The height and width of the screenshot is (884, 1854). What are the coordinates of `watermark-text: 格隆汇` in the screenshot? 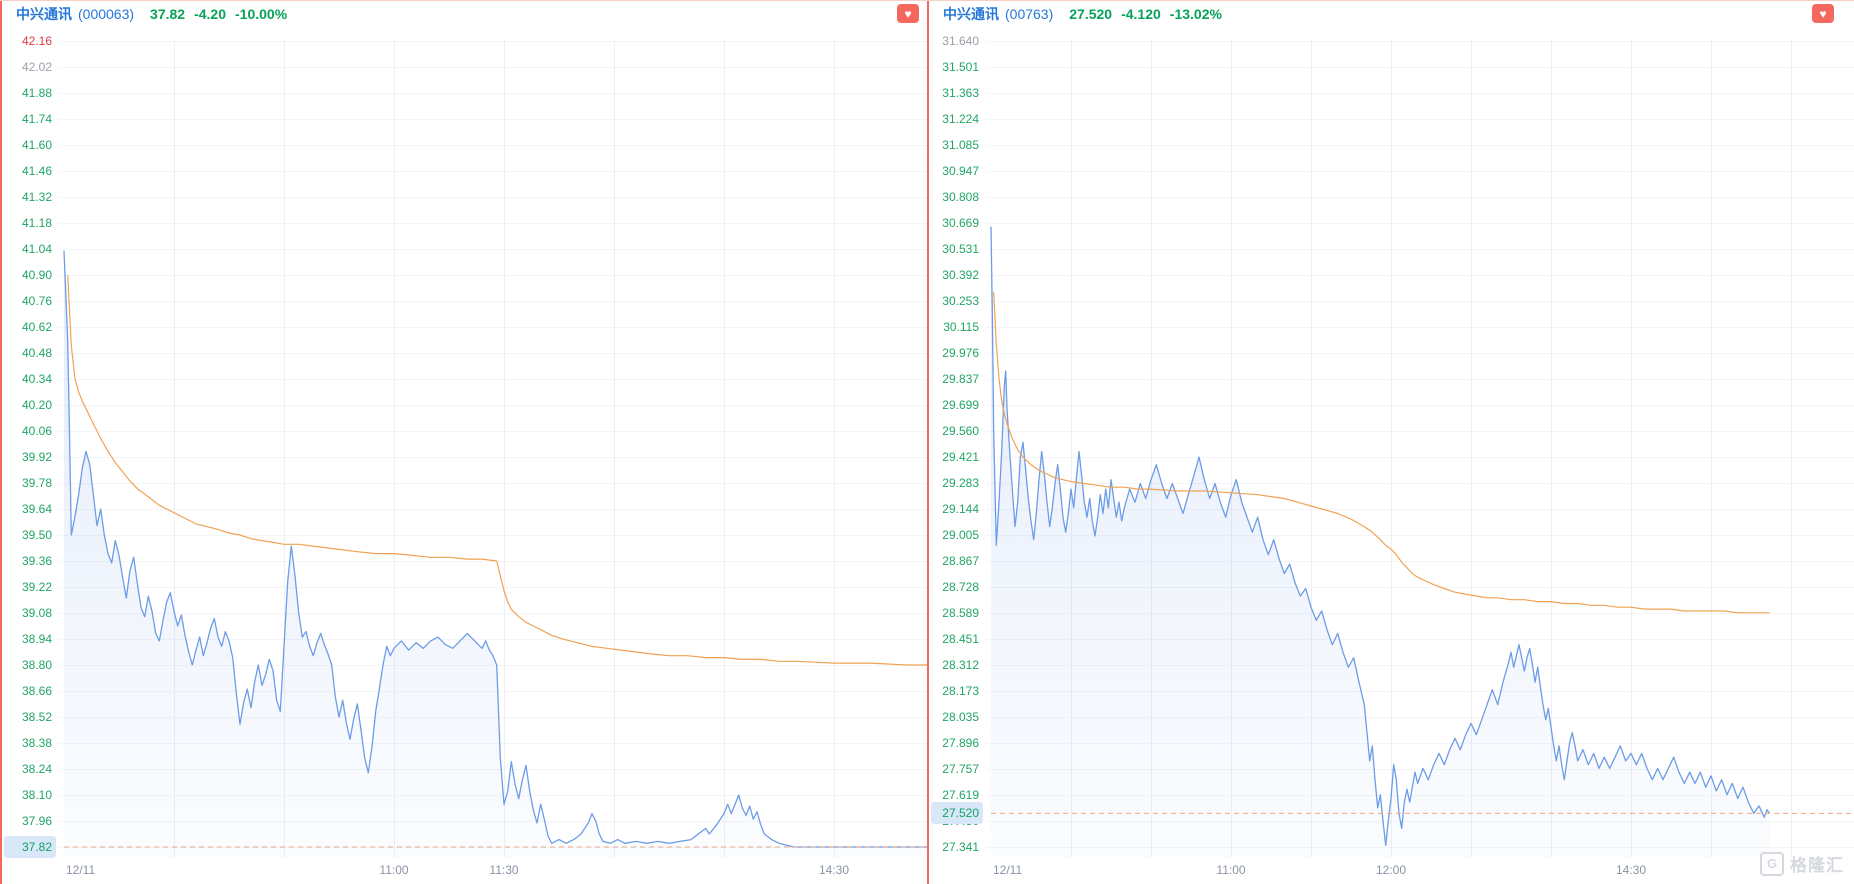 It's located at (1817, 865).